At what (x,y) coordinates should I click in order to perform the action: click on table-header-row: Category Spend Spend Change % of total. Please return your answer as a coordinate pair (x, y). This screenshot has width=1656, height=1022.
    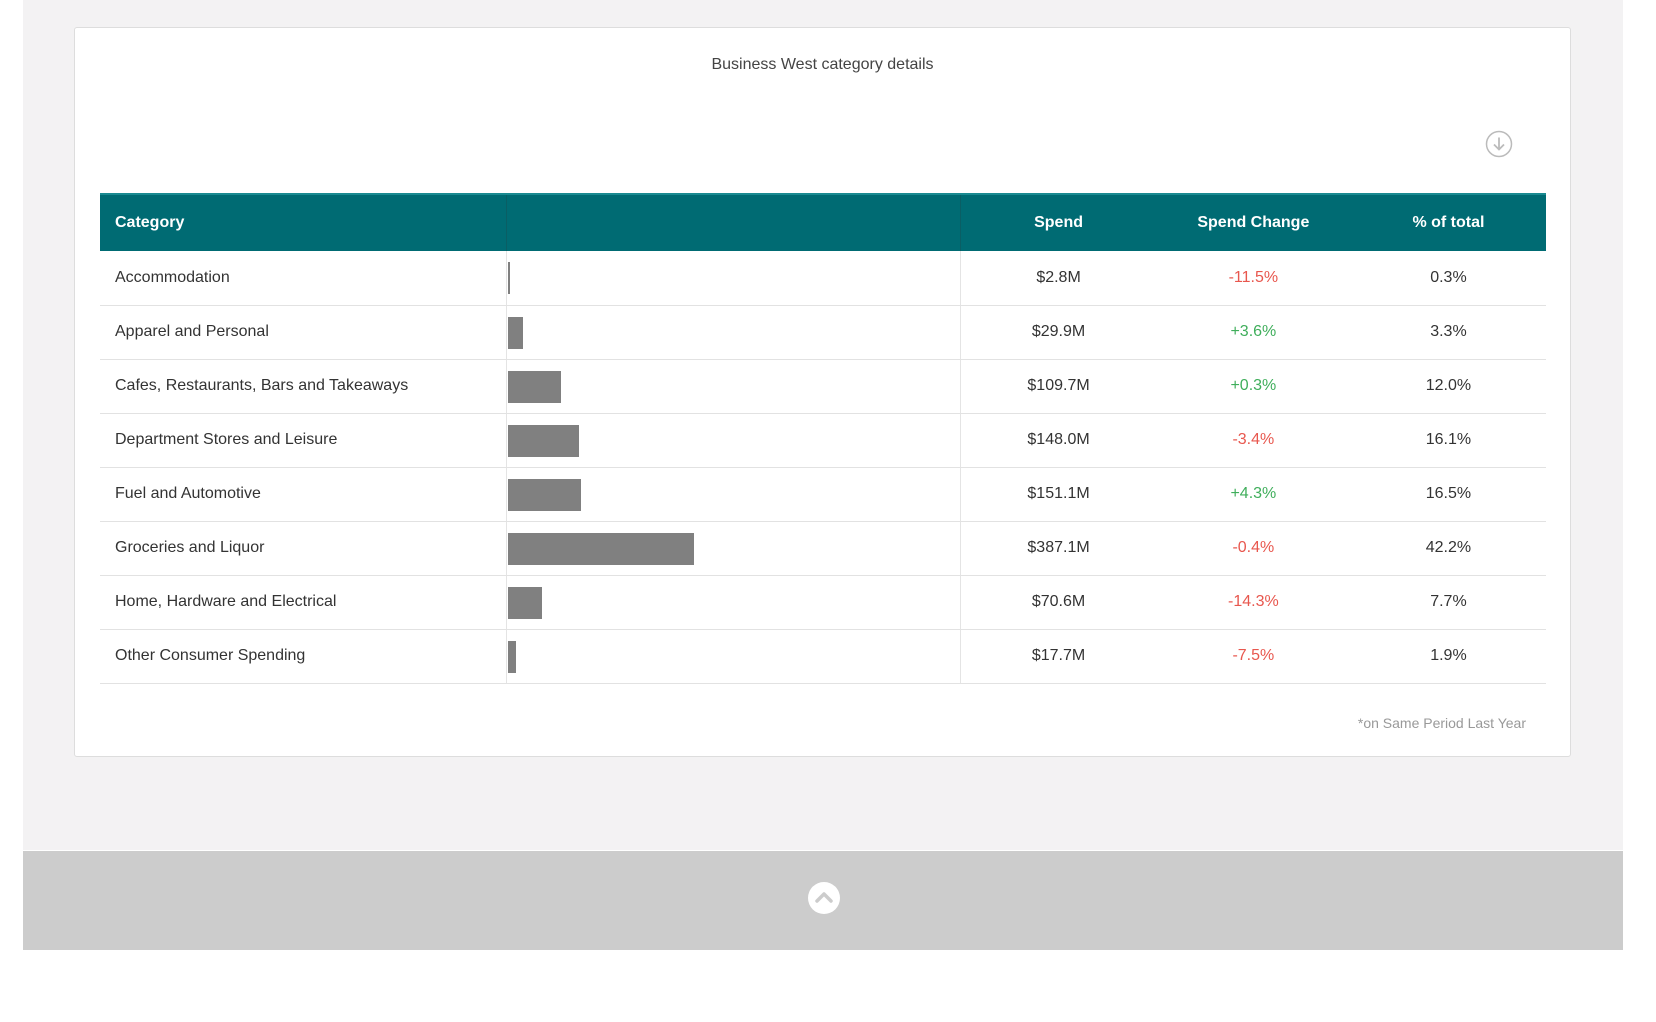
    Looking at the image, I should click on (823, 222).